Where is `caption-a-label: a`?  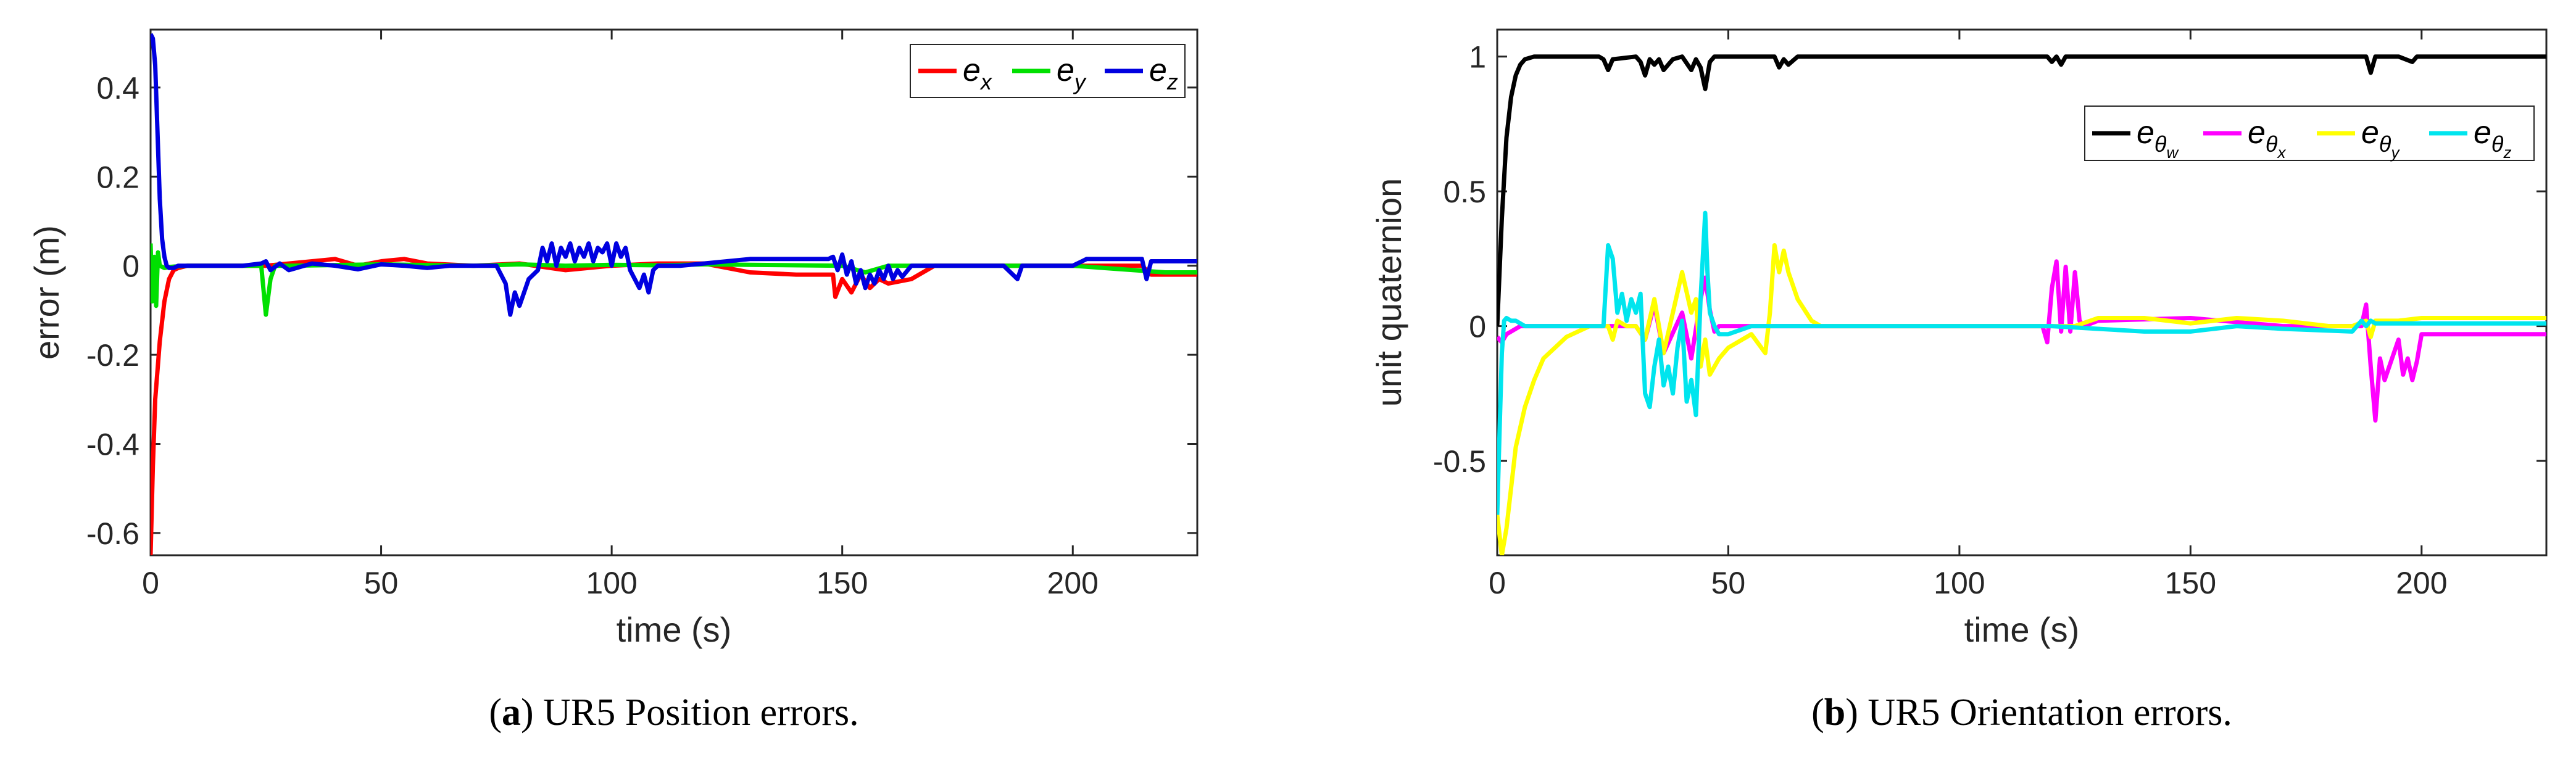 caption-a-label: a is located at coordinates (511, 713).